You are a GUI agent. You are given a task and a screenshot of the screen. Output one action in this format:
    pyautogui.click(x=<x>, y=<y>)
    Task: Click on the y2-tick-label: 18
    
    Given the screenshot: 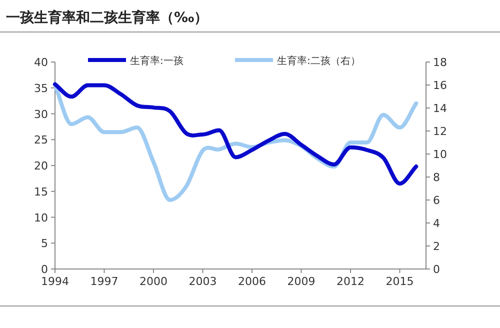 What is the action you would take?
    pyautogui.click(x=440, y=62)
    